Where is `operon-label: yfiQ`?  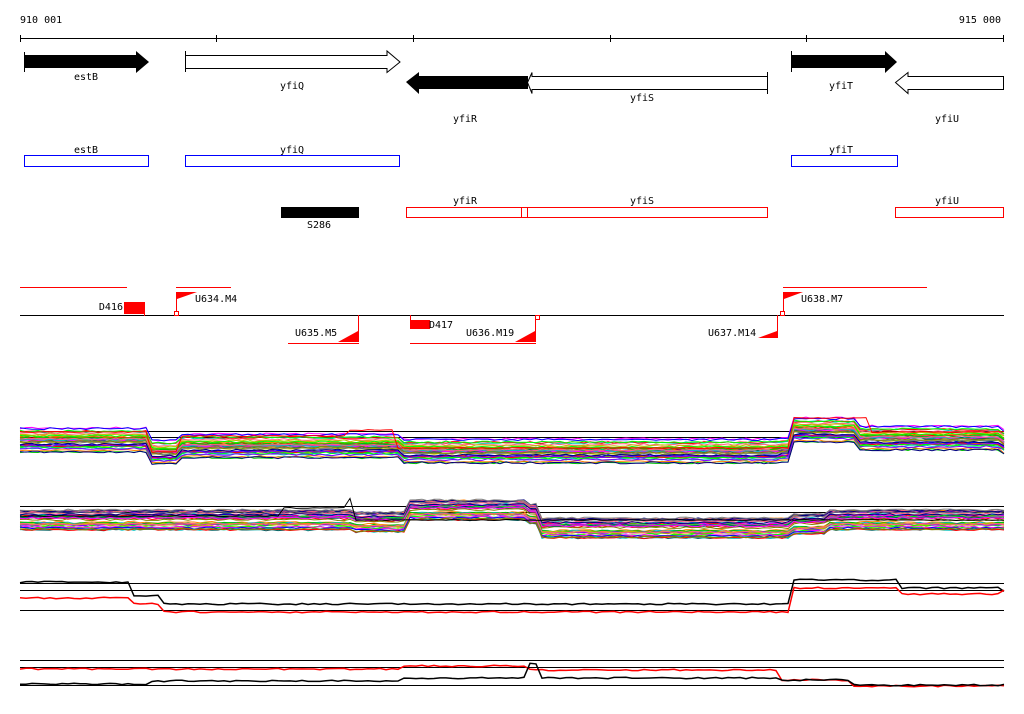
operon-label: yfiQ is located at coordinates (292, 150).